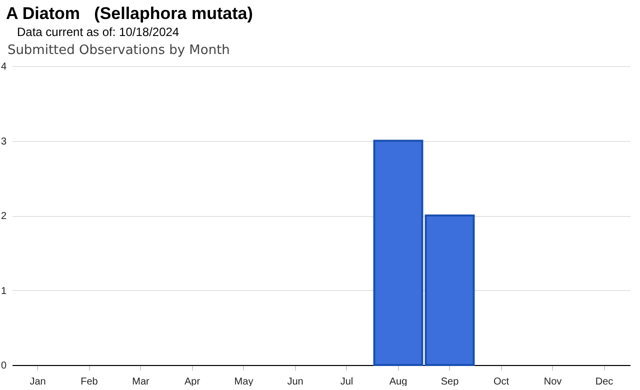 The image size is (640, 390). What do you see at coordinates (98, 32) in the screenshot?
I see `chart-subtitle: Data current as of: 10/18/2024` at bounding box center [98, 32].